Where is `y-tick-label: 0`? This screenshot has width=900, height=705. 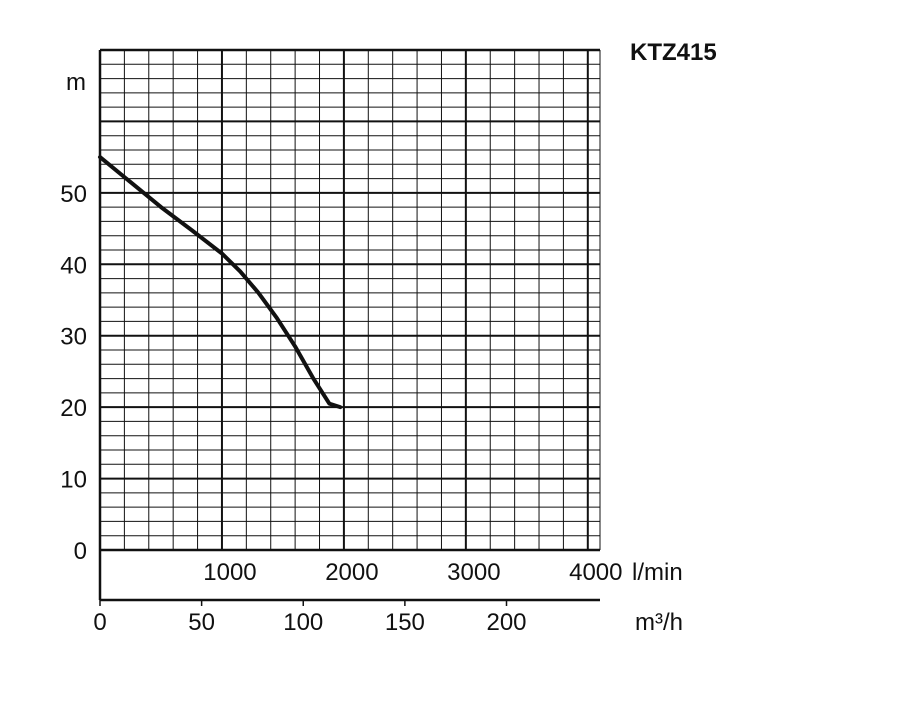
y-tick-label: 0 is located at coordinates (80, 551).